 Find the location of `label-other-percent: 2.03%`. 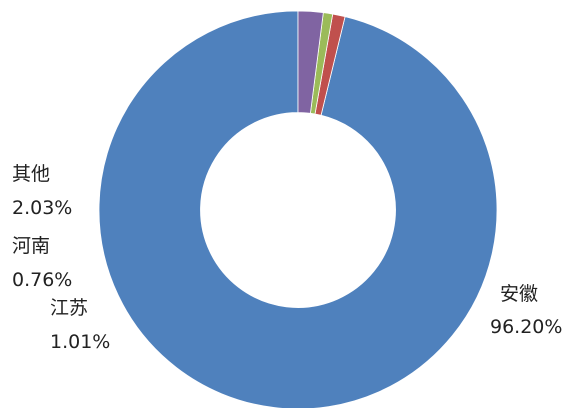

label-other-percent: 2.03% is located at coordinates (42, 208).